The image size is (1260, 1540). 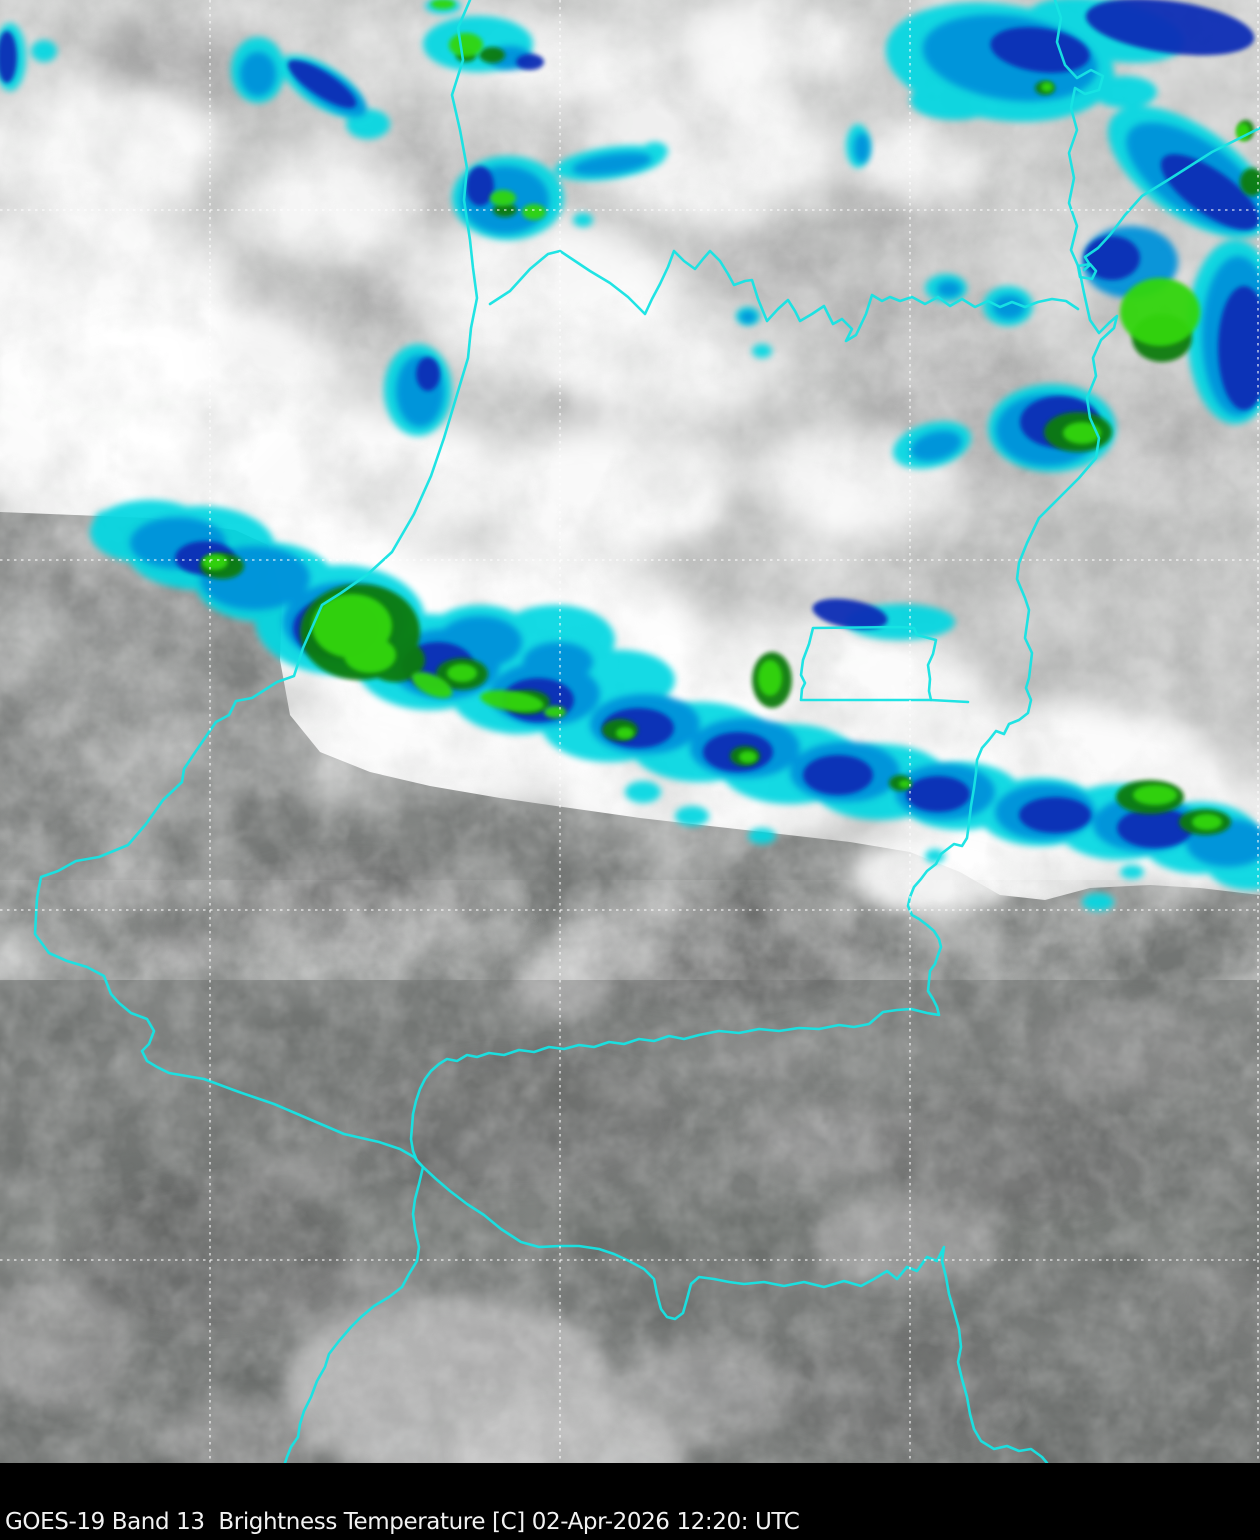 I want to click on border-state-square, so click(x=868, y=663).